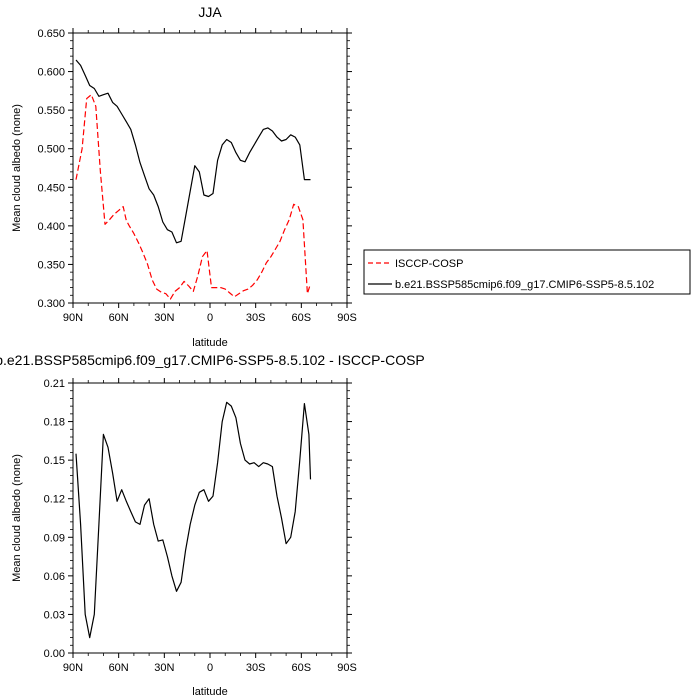  Describe the element at coordinates (54, 654) in the screenshot. I see `bottom-y-tick-label: 0.00` at that location.